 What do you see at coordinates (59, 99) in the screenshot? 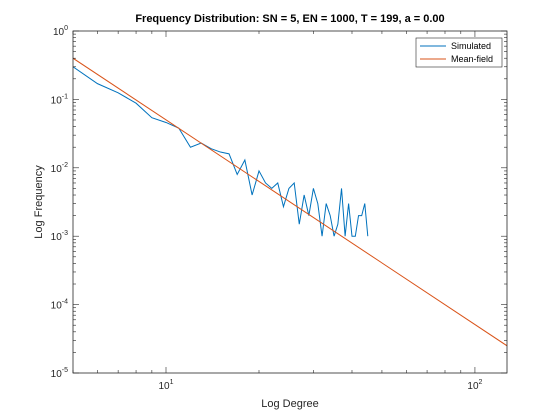
I see `y-tick-label: 10⁻¹` at bounding box center [59, 99].